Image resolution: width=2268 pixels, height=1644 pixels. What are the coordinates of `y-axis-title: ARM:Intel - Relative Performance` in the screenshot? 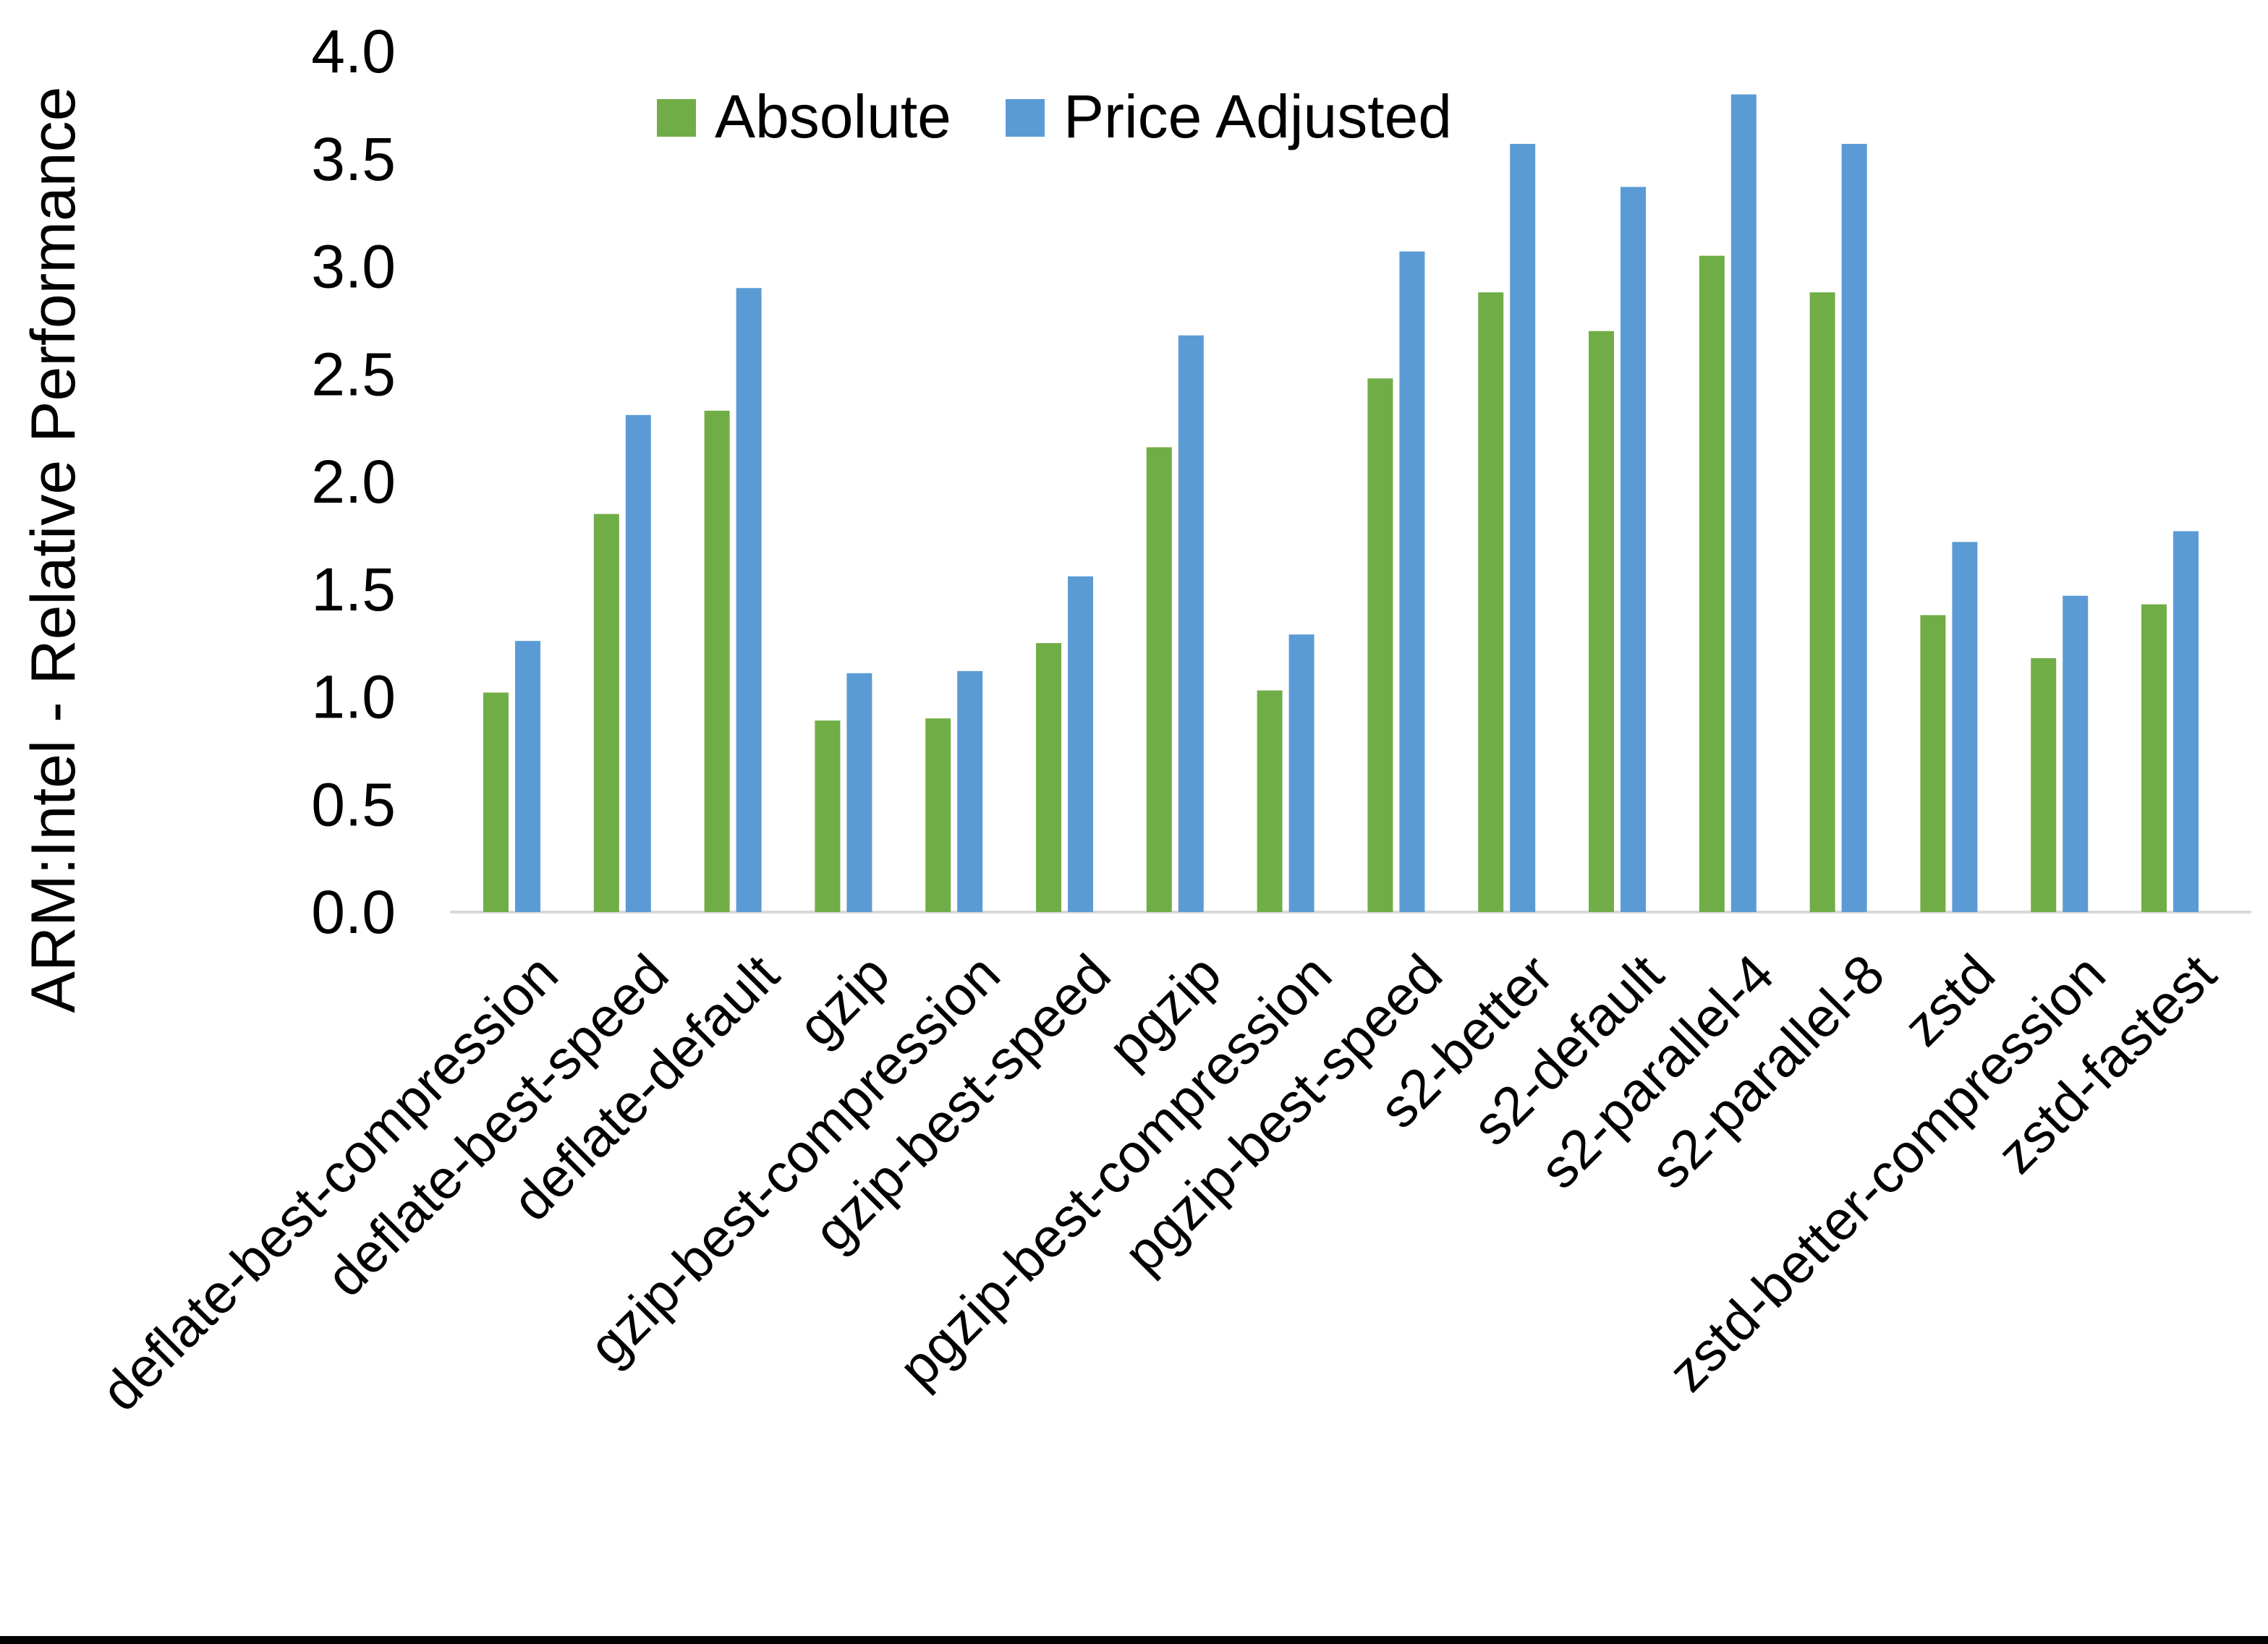 It's located at (53, 550).